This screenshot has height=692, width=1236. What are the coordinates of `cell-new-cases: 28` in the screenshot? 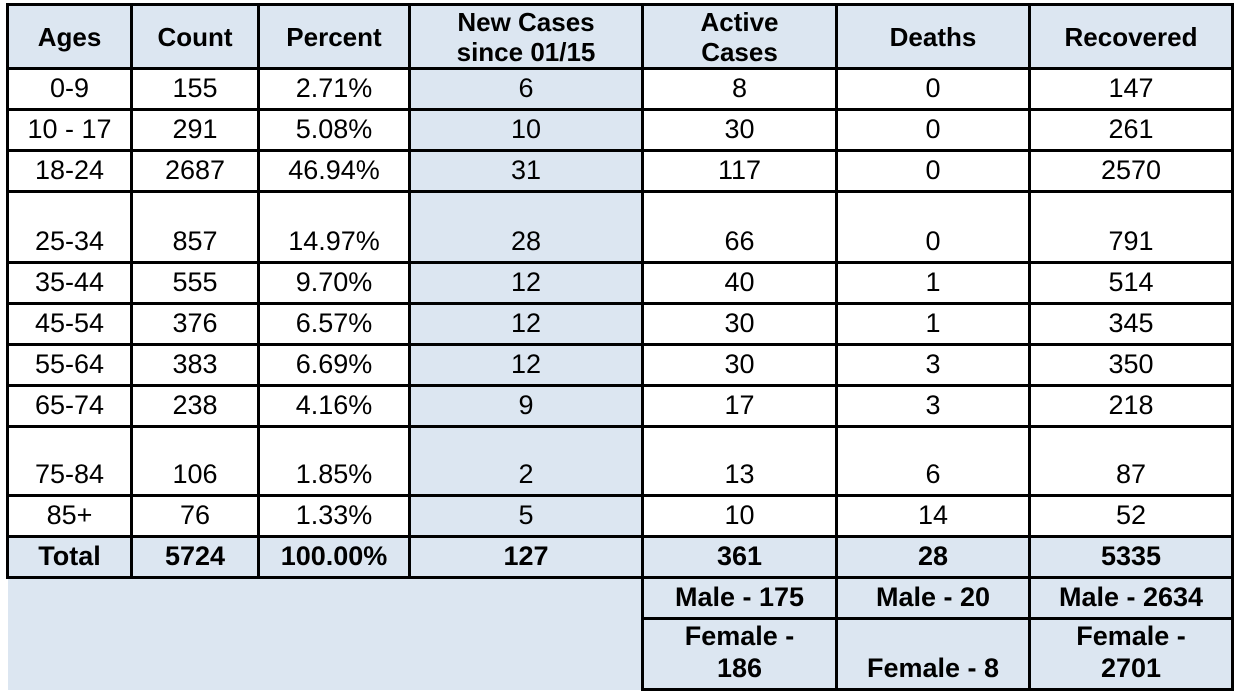 It's located at (526, 227).